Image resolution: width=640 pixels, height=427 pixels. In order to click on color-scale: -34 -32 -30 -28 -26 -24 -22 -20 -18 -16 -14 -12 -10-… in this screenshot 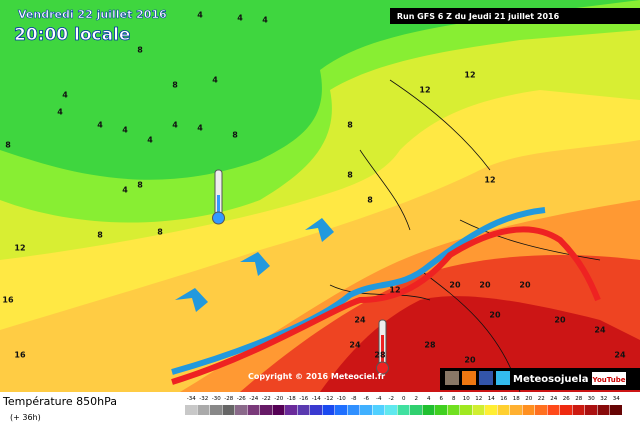, I will do `click(403, 405)`.